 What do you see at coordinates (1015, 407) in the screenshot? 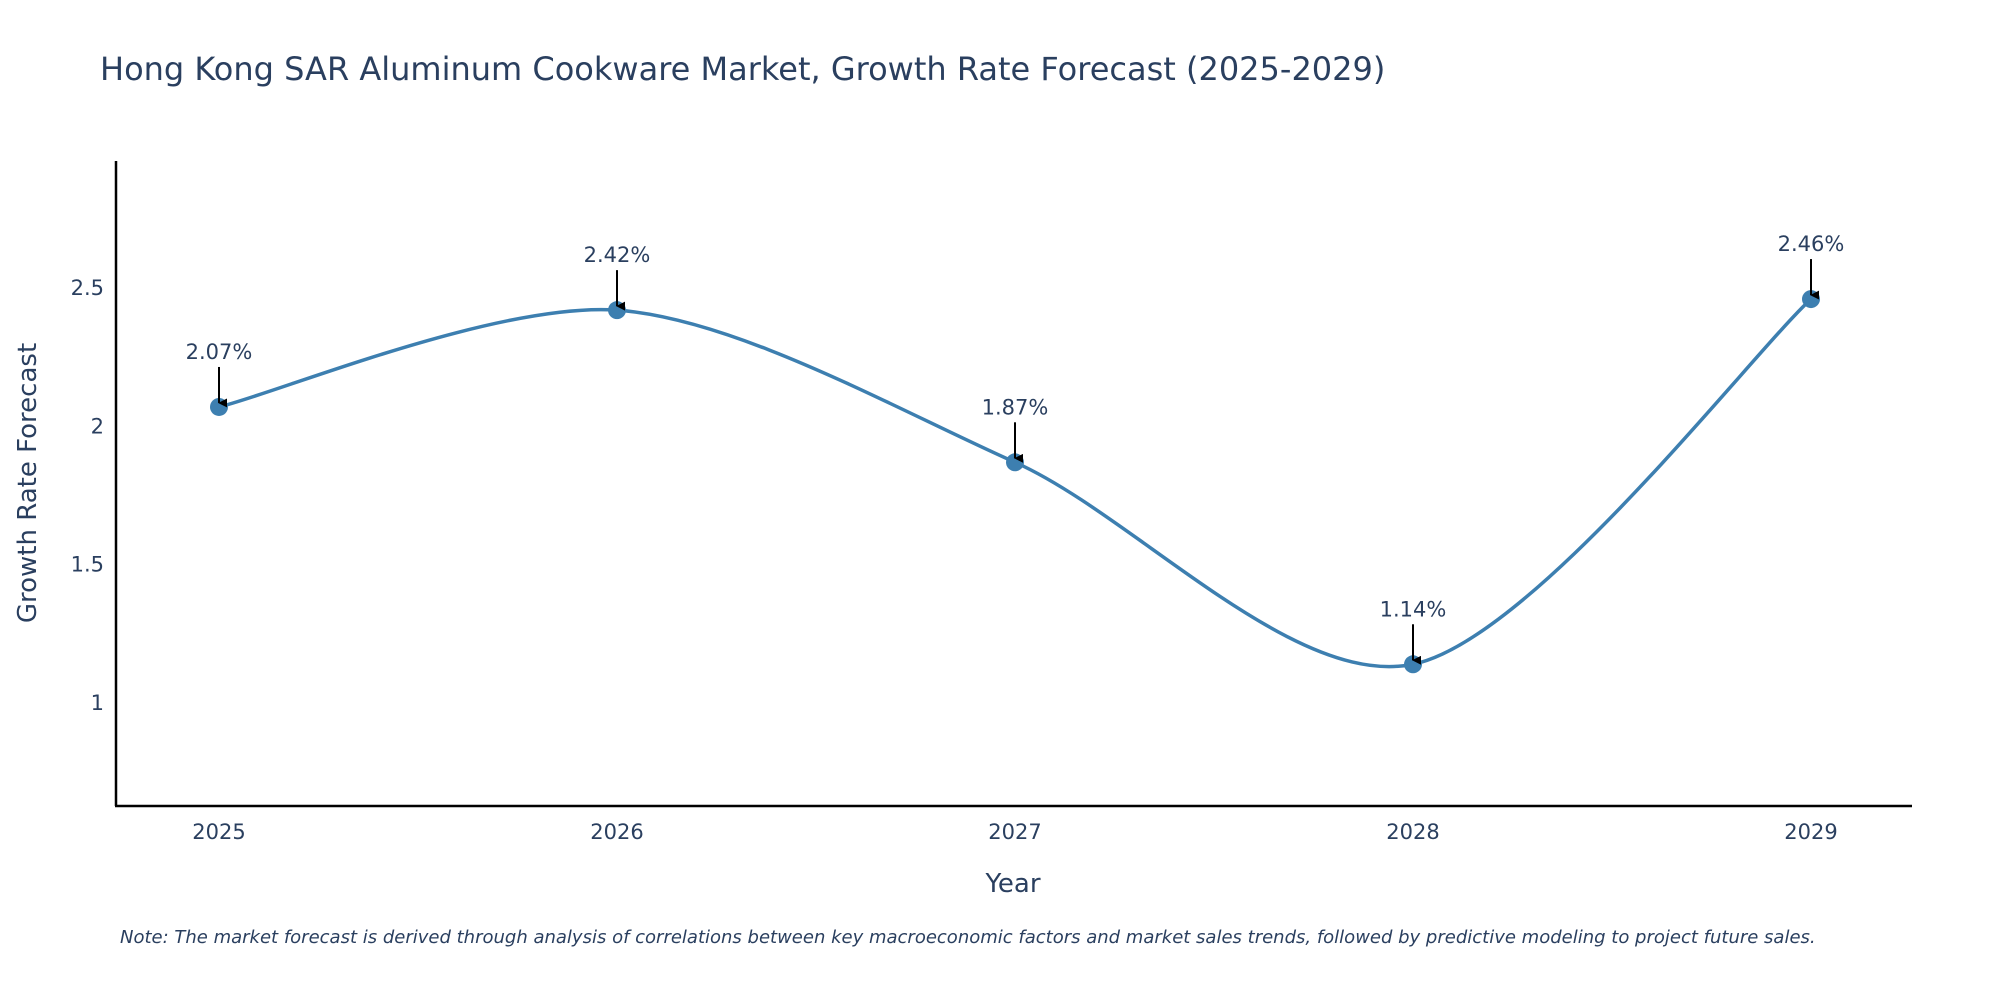
I see `data-label: 1.87%` at bounding box center [1015, 407].